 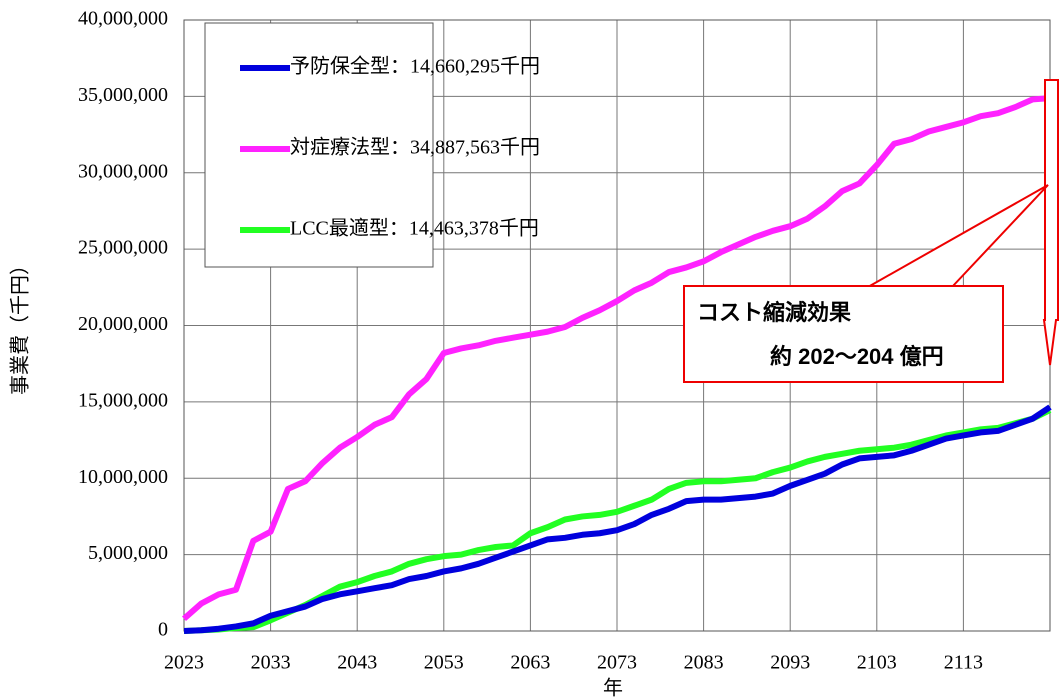 I want to click on y-tick-label: 5,000,000, so click(x=128, y=553).